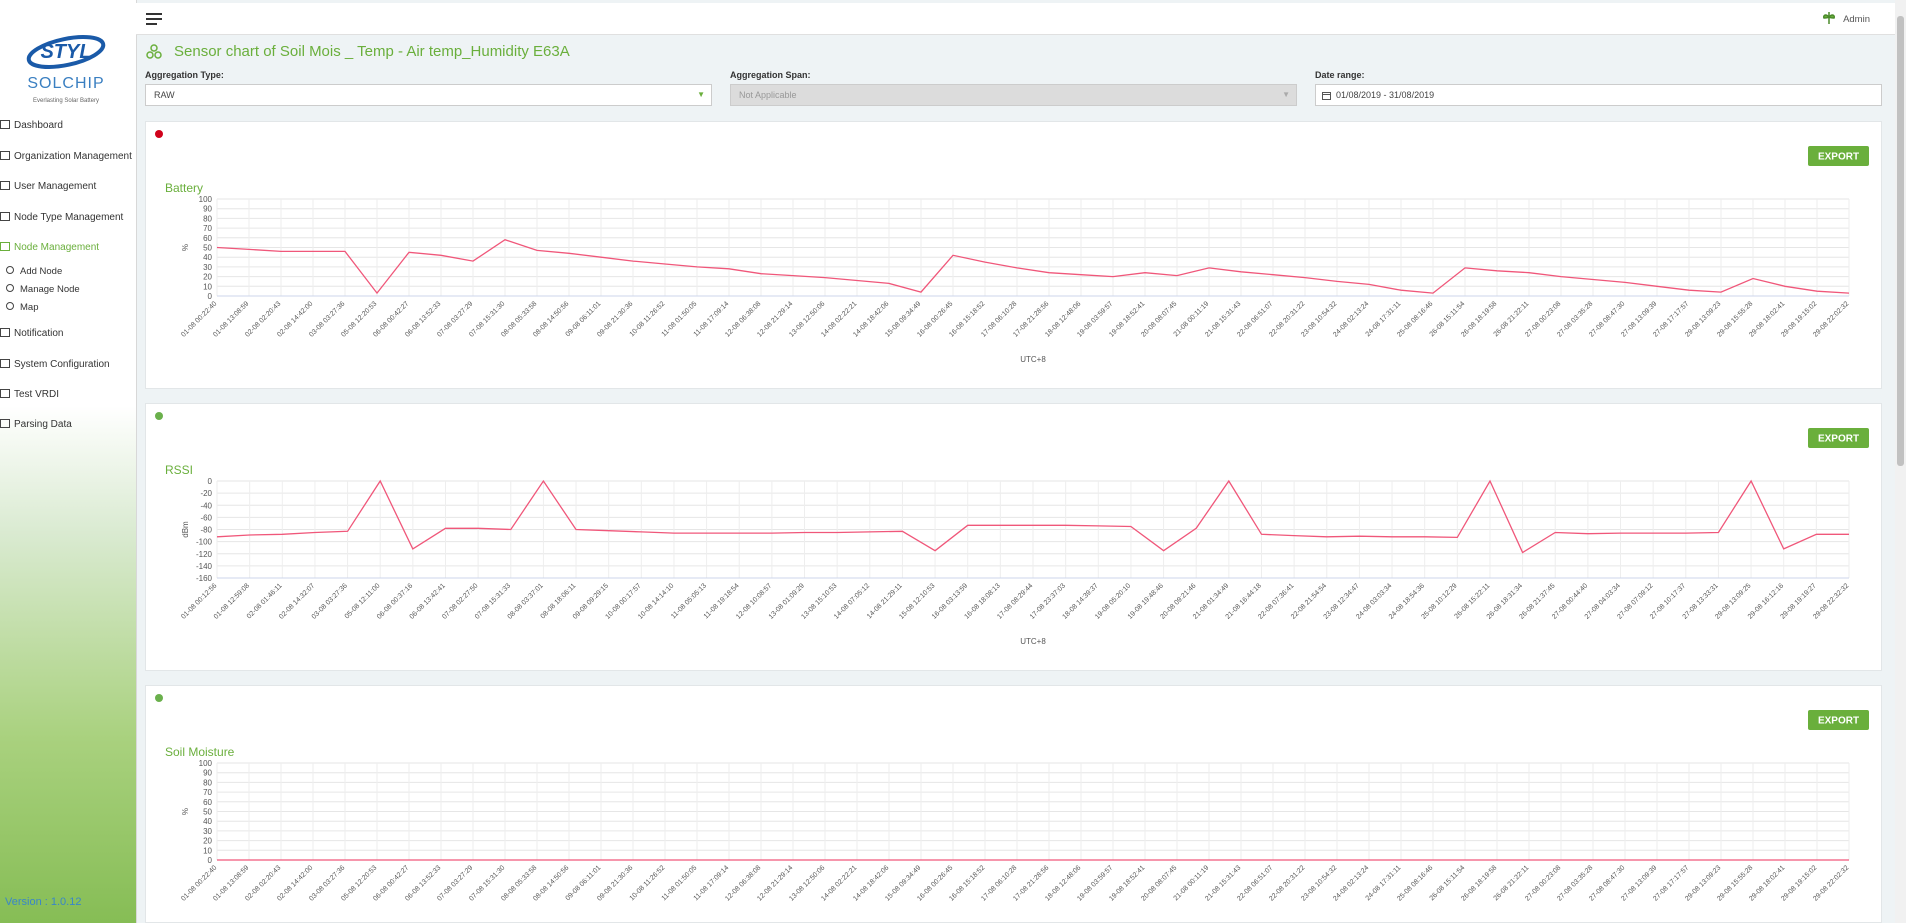 The height and width of the screenshot is (923, 1906). Describe the element at coordinates (39, 333) in the screenshot. I see `menu-label: Notification` at that location.